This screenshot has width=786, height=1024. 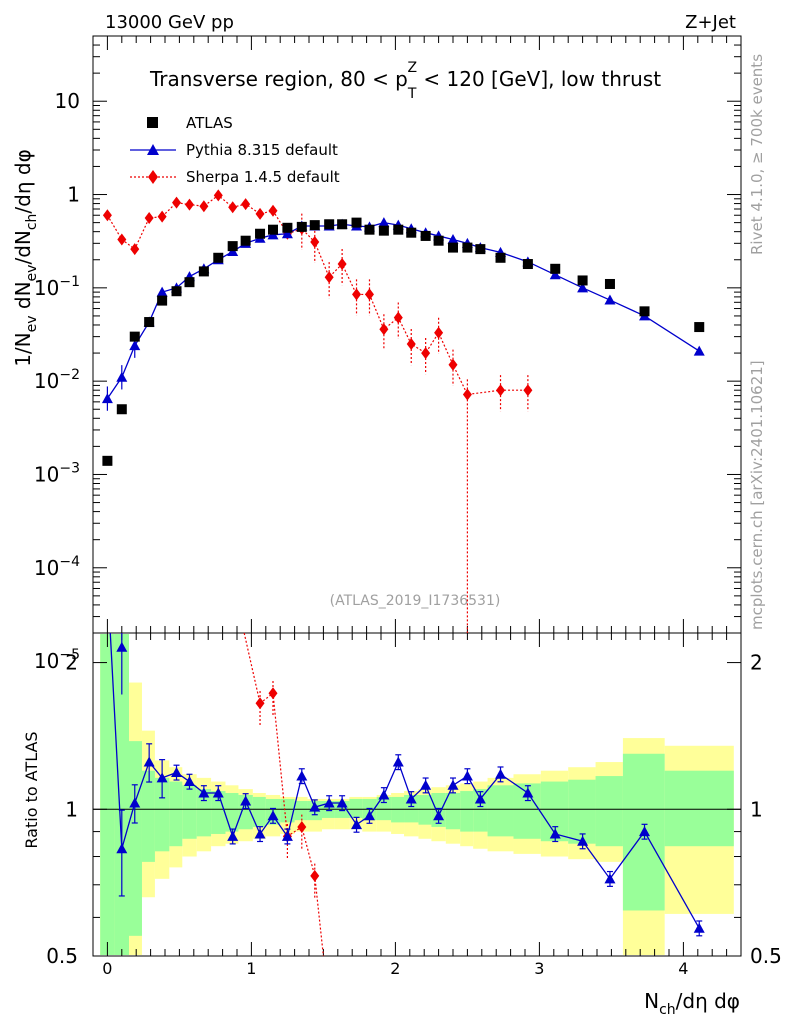 What do you see at coordinates (756, 663) in the screenshot?
I see `ratio-tick-label-right: 2` at bounding box center [756, 663].